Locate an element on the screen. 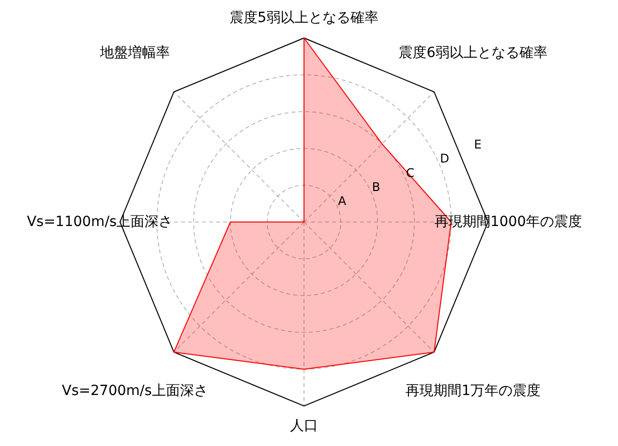 The width and height of the screenshot is (618, 446). spoke-label: 地盤増幅率 is located at coordinates (134, 52).